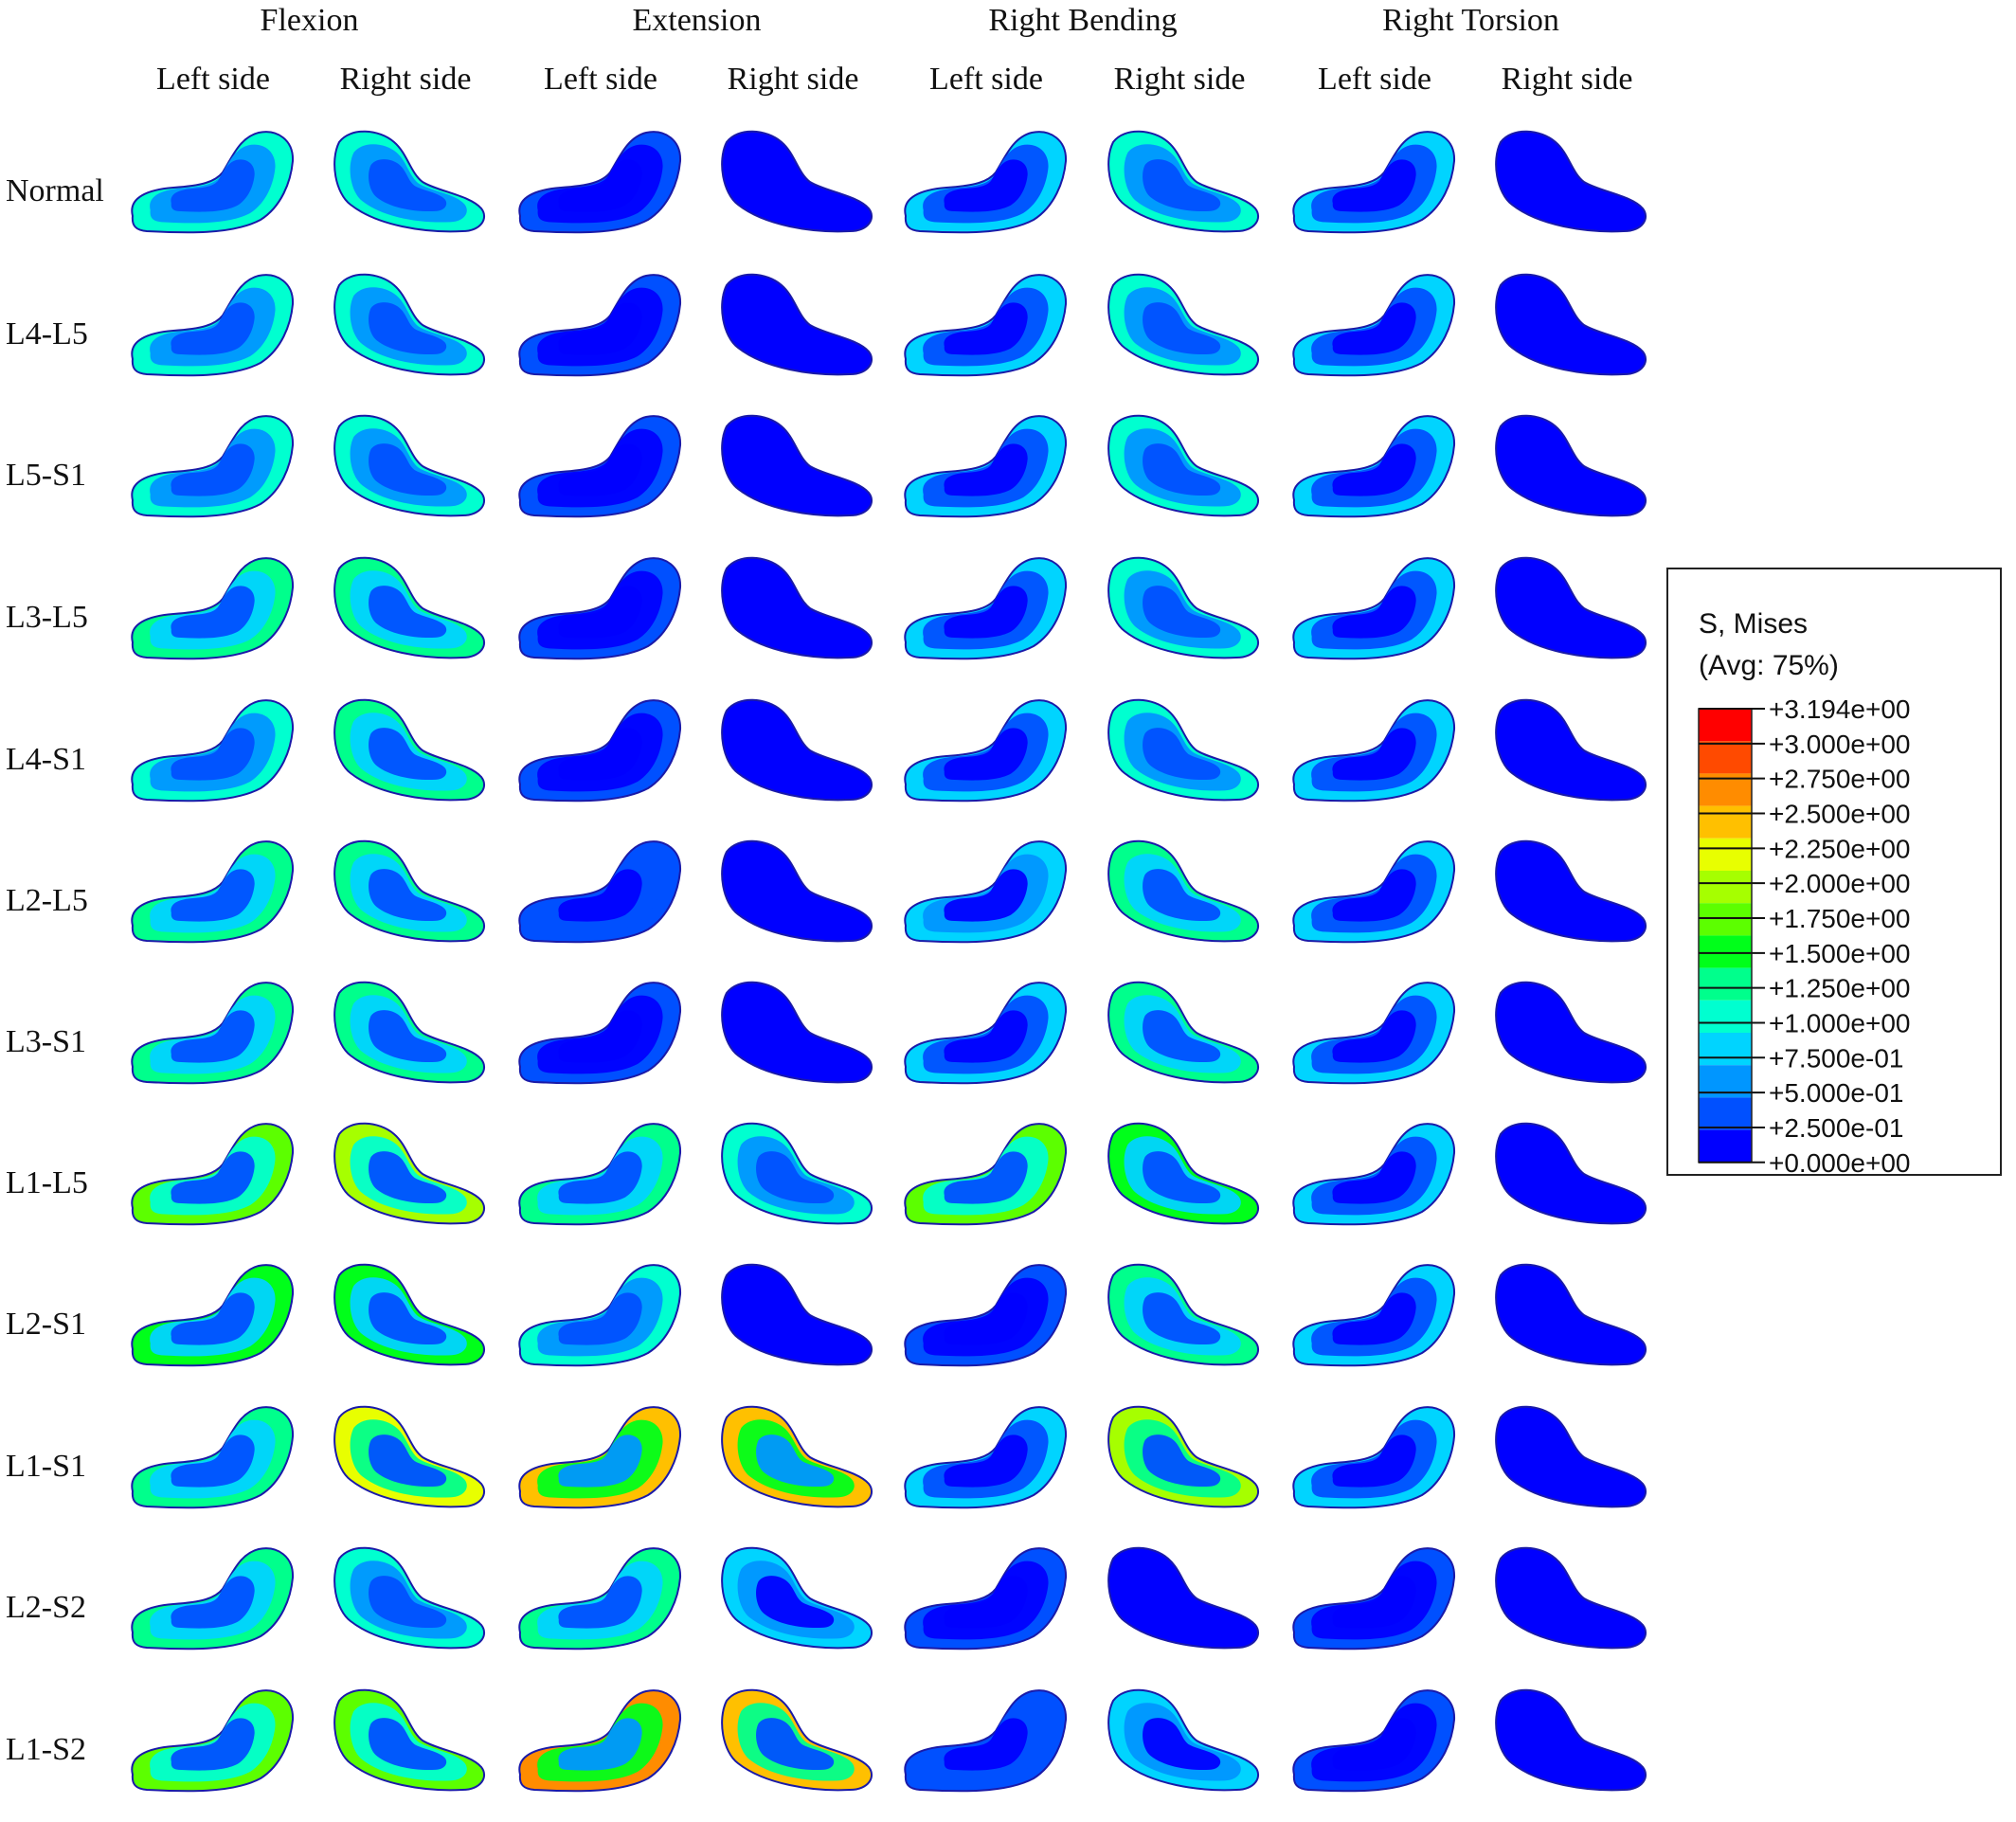 The height and width of the screenshot is (1822, 2016). What do you see at coordinates (1840, 988) in the screenshot?
I see `legend-tick-label: +1.250e+00` at bounding box center [1840, 988].